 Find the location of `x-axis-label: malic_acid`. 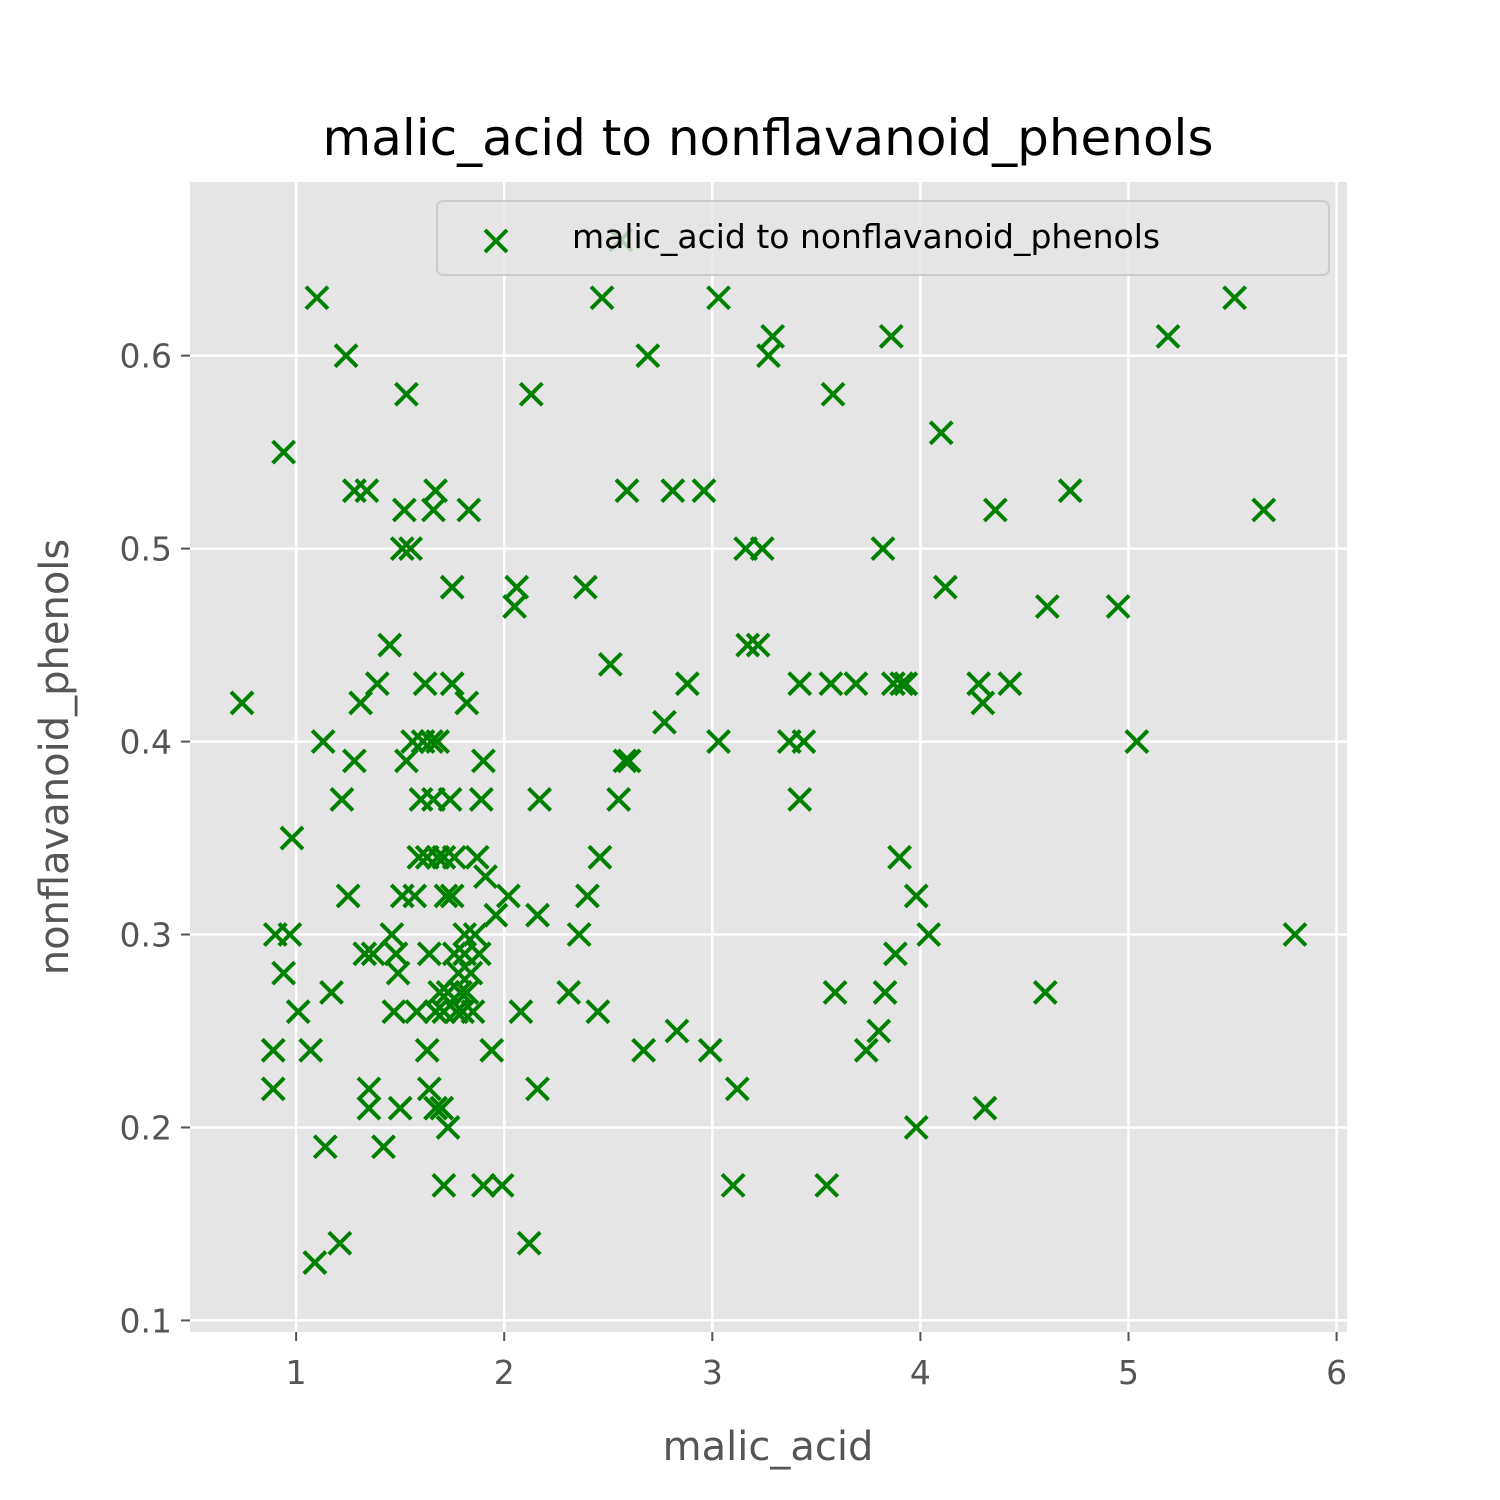

x-axis-label: malic_acid is located at coordinates (768, 1447).